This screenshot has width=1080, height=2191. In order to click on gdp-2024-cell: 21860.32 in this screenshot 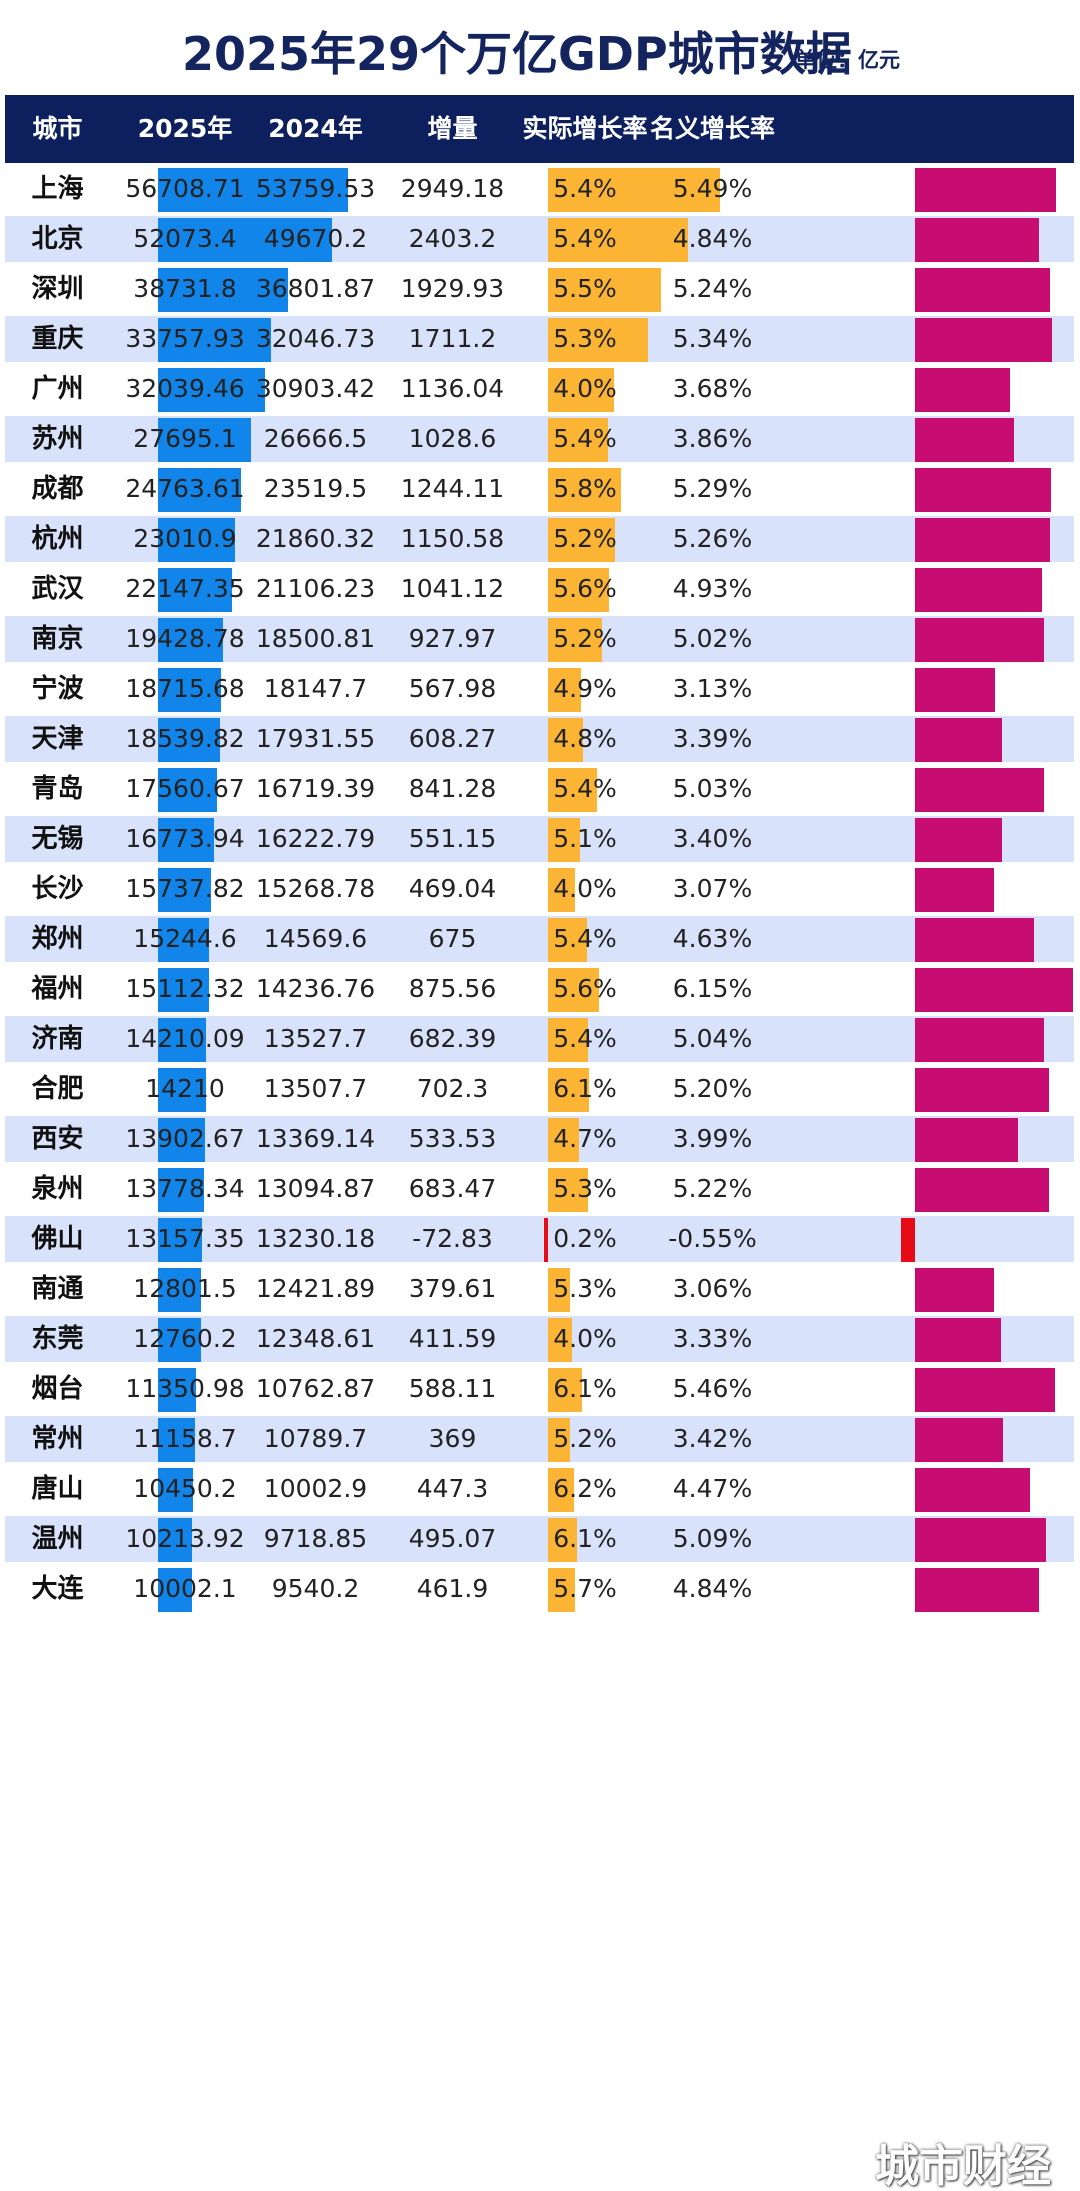, I will do `click(315, 538)`.